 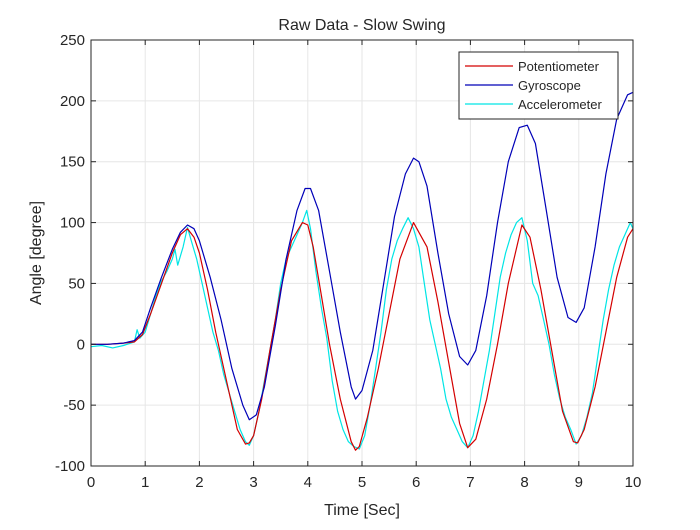 I want to click on x-tick-label: 8, so click(x=524, y=482).